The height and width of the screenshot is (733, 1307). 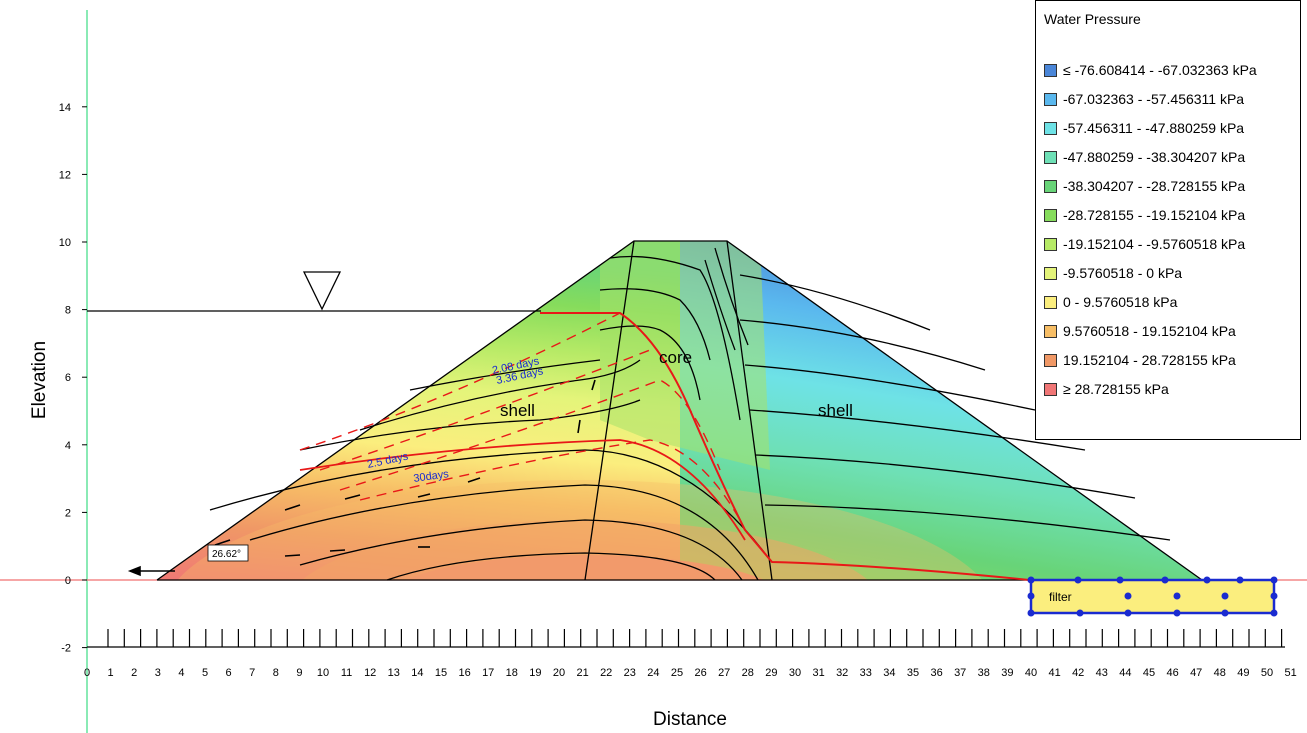 I want to click on legend-item: -38.304207 - -28.728155 kPa, so click(x=1144, y=186).